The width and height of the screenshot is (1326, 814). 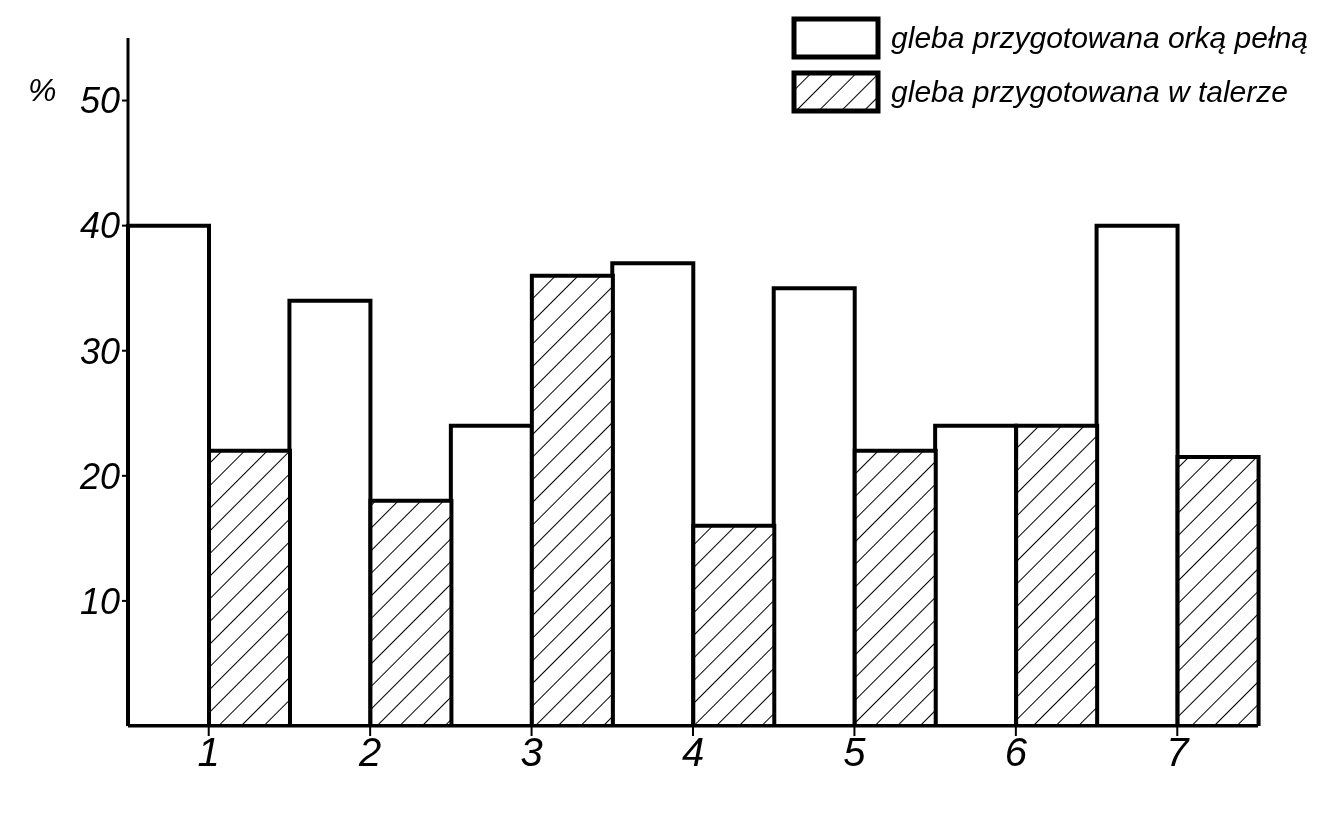 I want to click on y-tick-label: 40, so click(x=99, y=226).